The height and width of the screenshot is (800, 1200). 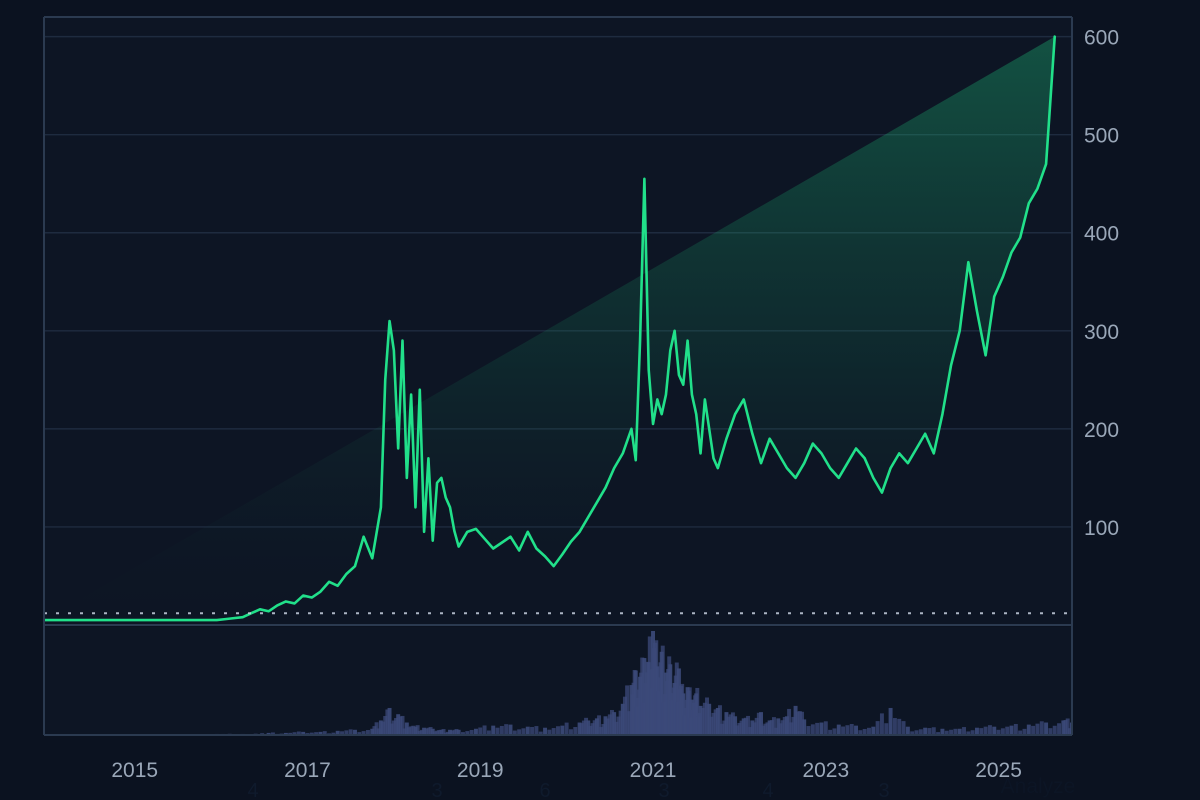 What do you see at coordinates (998, 770) in the screenshot?
I see `x-tick-2025: 2025` at bounding box center [998, 770].